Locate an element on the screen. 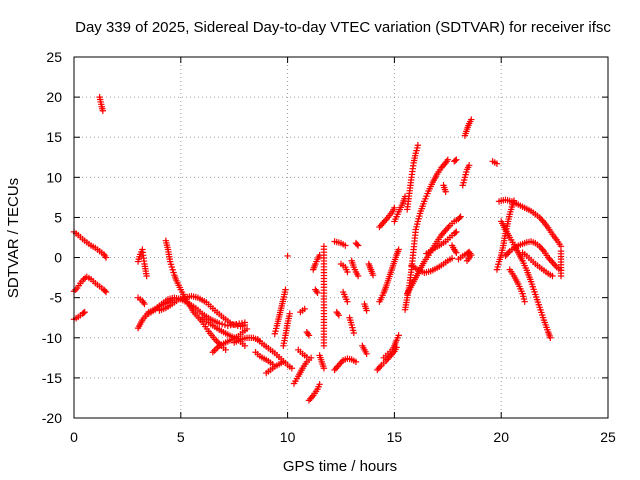 Image resolution: width=640 pixels, height=480 pixels. series-trace-aa is located at coordinates (324, 296).